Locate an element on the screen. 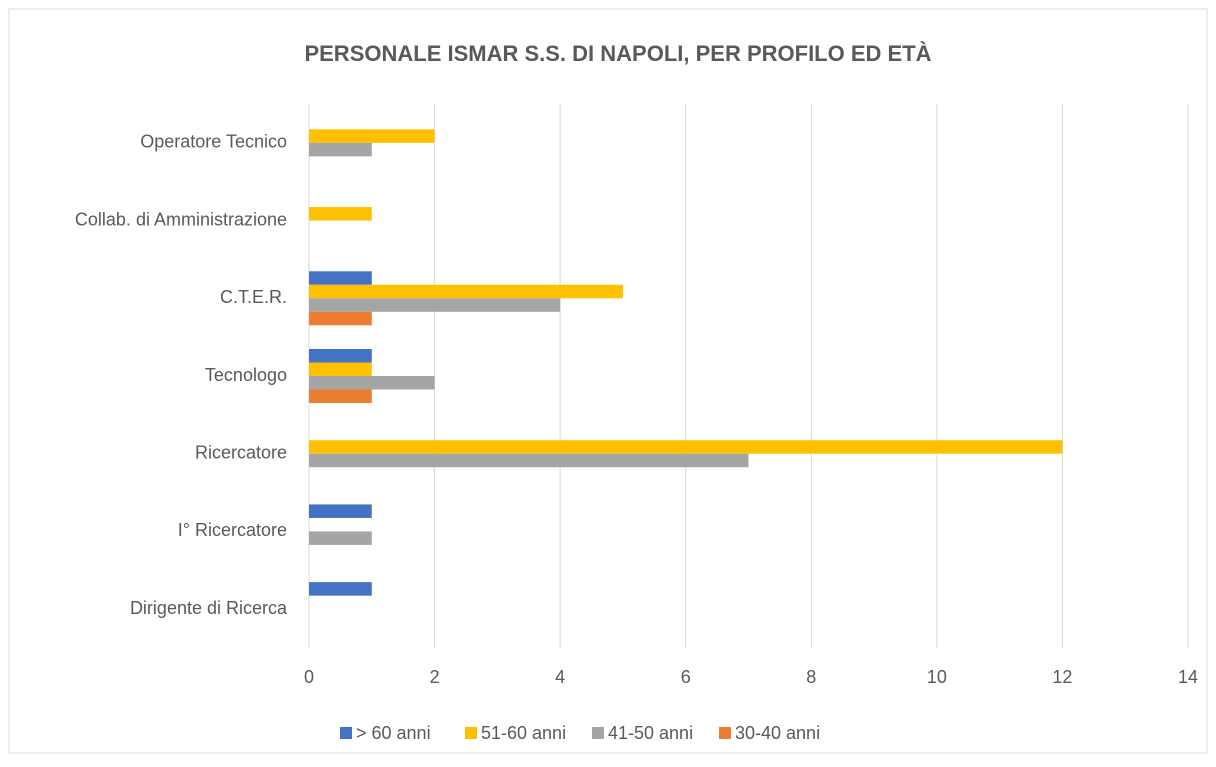  y-tick-label: Ricercatore is located at coordinates (241, 452).